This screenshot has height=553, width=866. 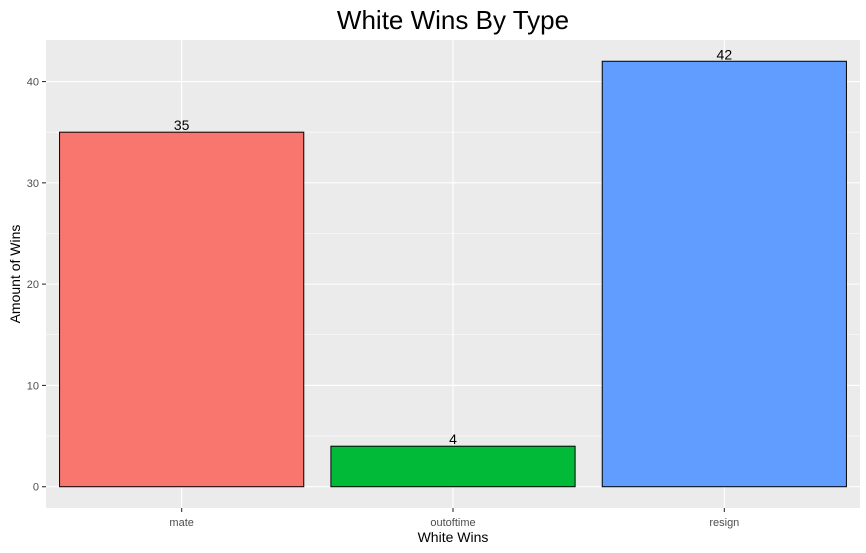 I want to click on chart-title: White Wins By Type, so click(x=453, y=20).